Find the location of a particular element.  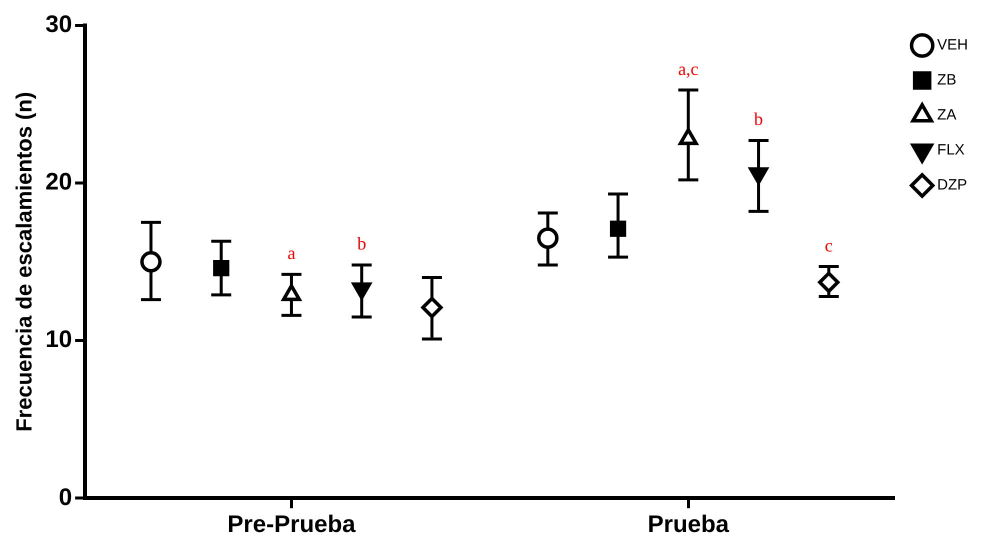

y-tick-label: 10 is located at coordinates (58, 340).